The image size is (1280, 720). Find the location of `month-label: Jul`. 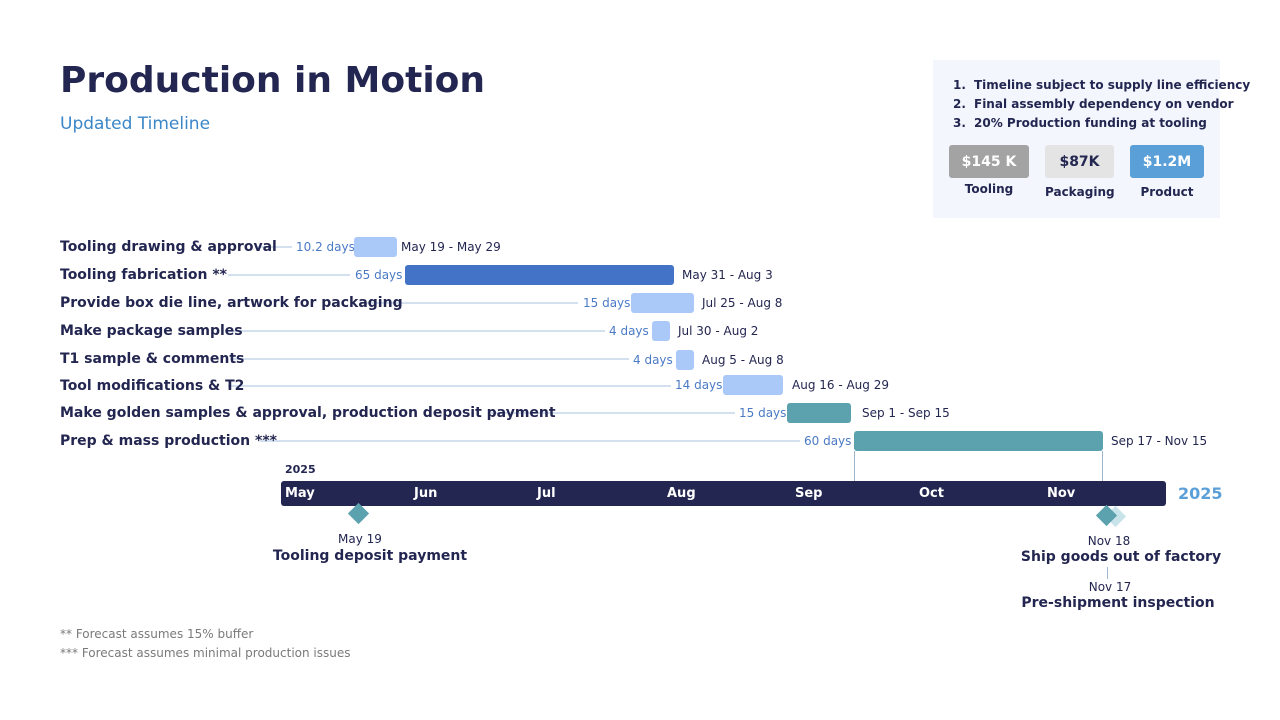

month-label: Jul is located at coordinates (546, 493).